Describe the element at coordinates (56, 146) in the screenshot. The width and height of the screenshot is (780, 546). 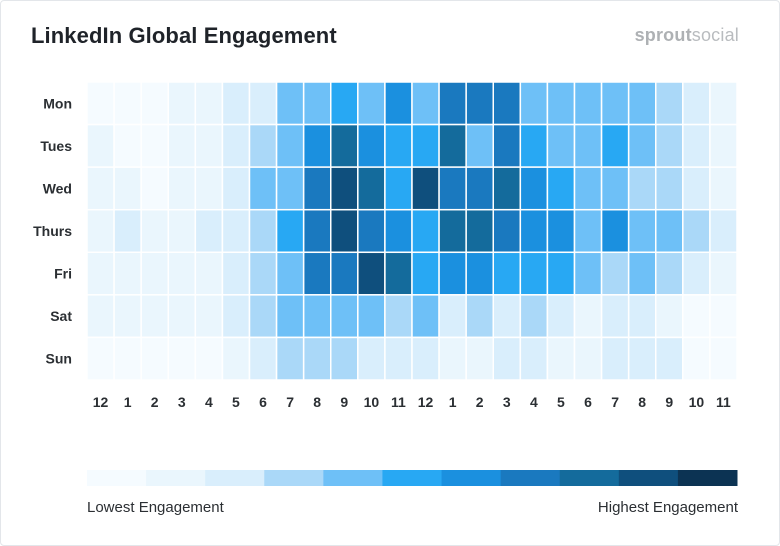
I see `day-label: Tues` at that location.